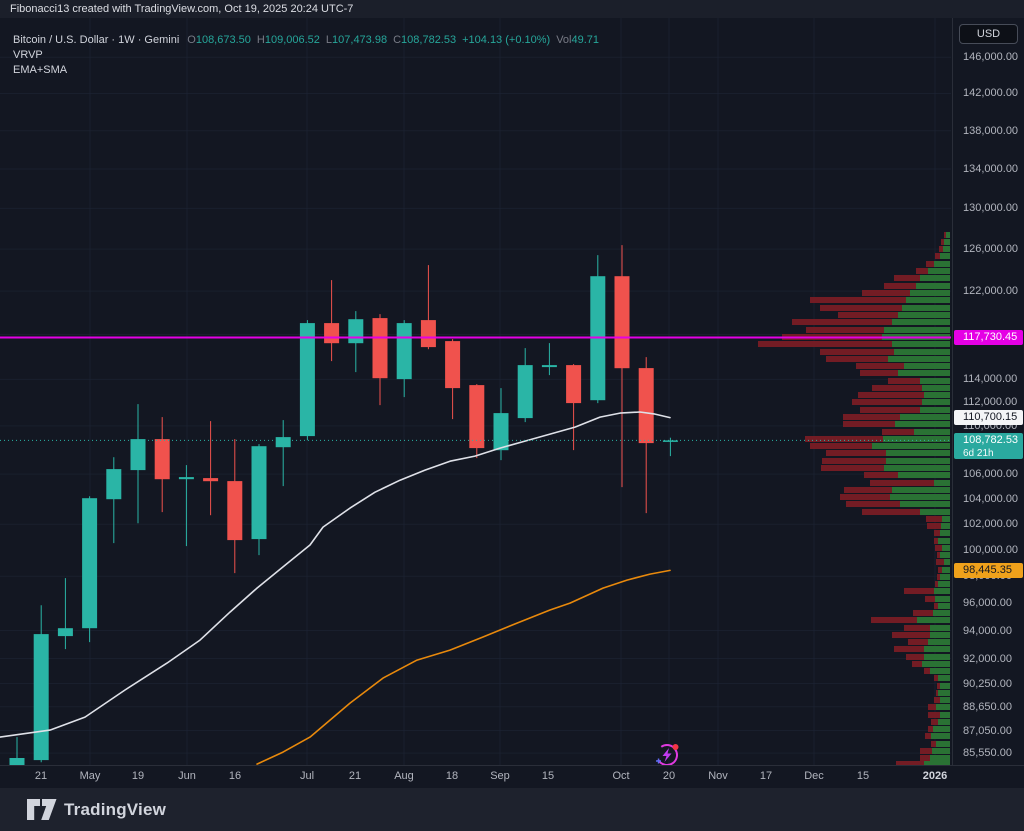 The width and height of the screenshot is (1024, 831). Describe the element at coordinates (329, 40) in the screenshot. I see `low-label: L` at that location.